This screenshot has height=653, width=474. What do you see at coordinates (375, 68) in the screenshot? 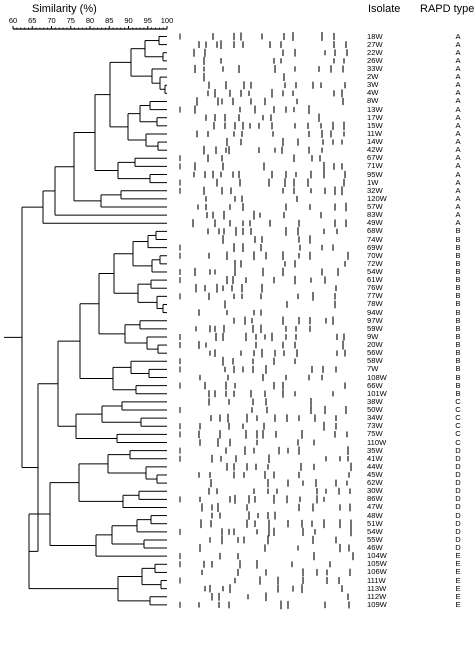
I see `isolate-label: 33W` at bounding box center [375, 68].